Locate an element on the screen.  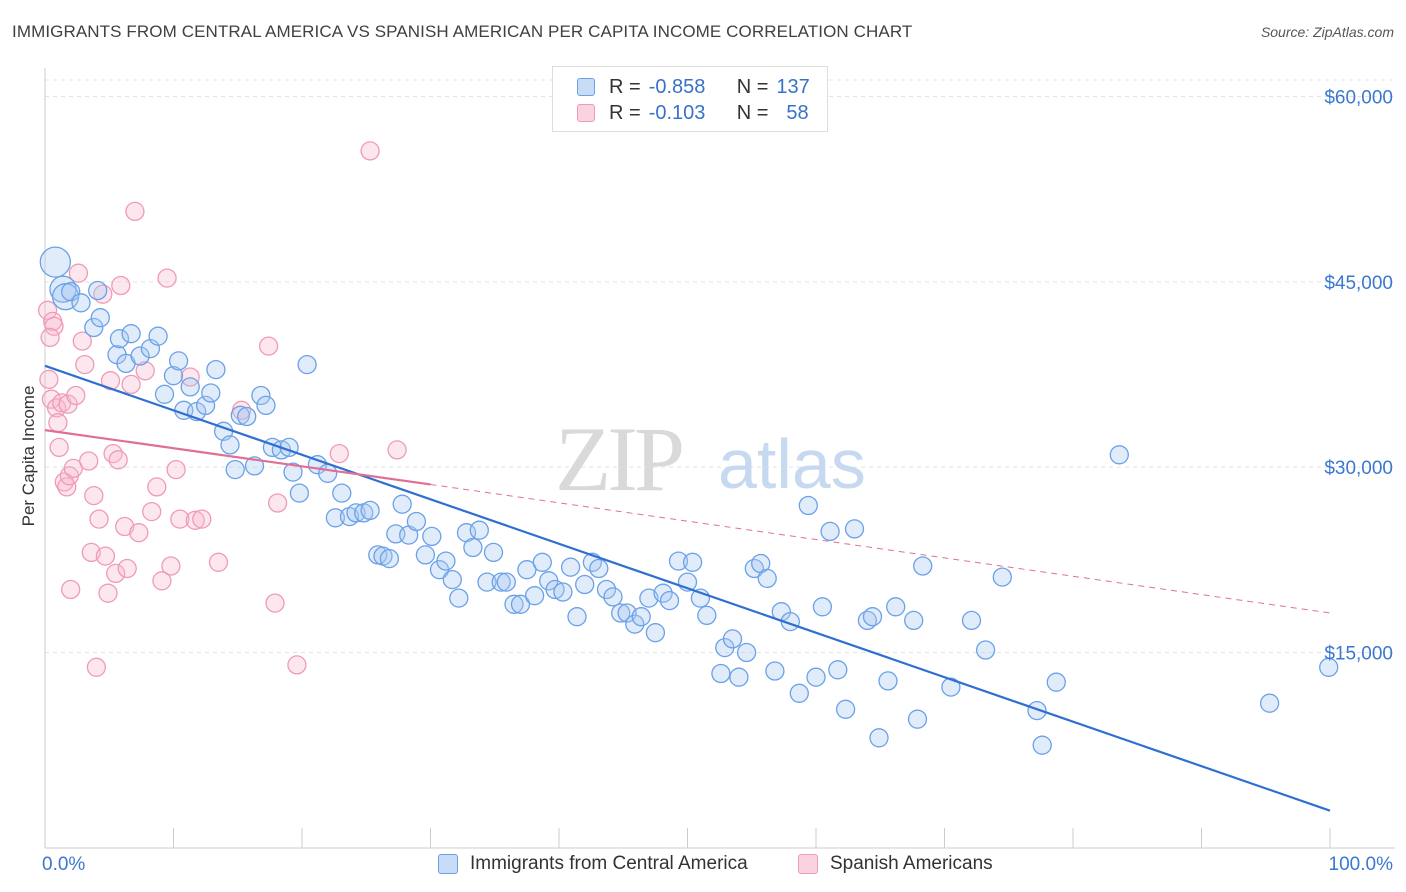
stats-r-label: R = is located at coordinates (625, 112).